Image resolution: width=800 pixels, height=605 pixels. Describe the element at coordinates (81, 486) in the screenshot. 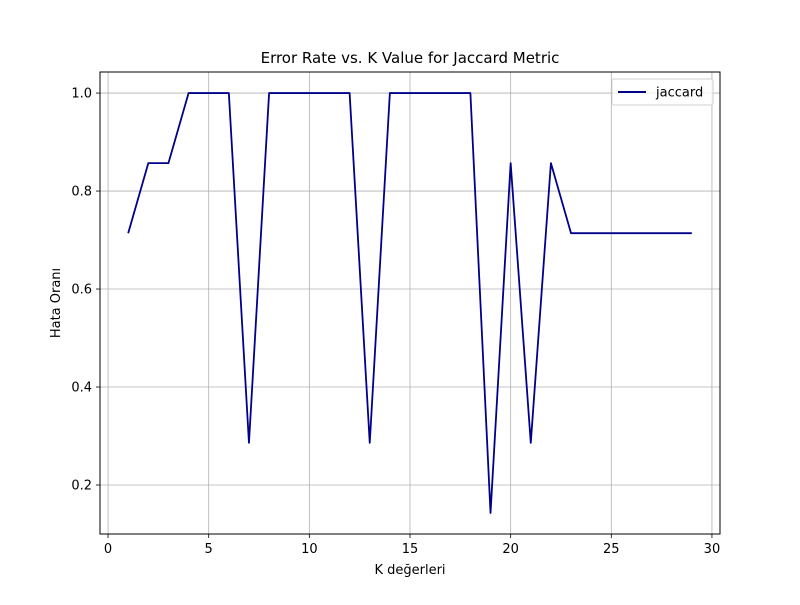

I see `y-tick-label: 0.2` at that location.